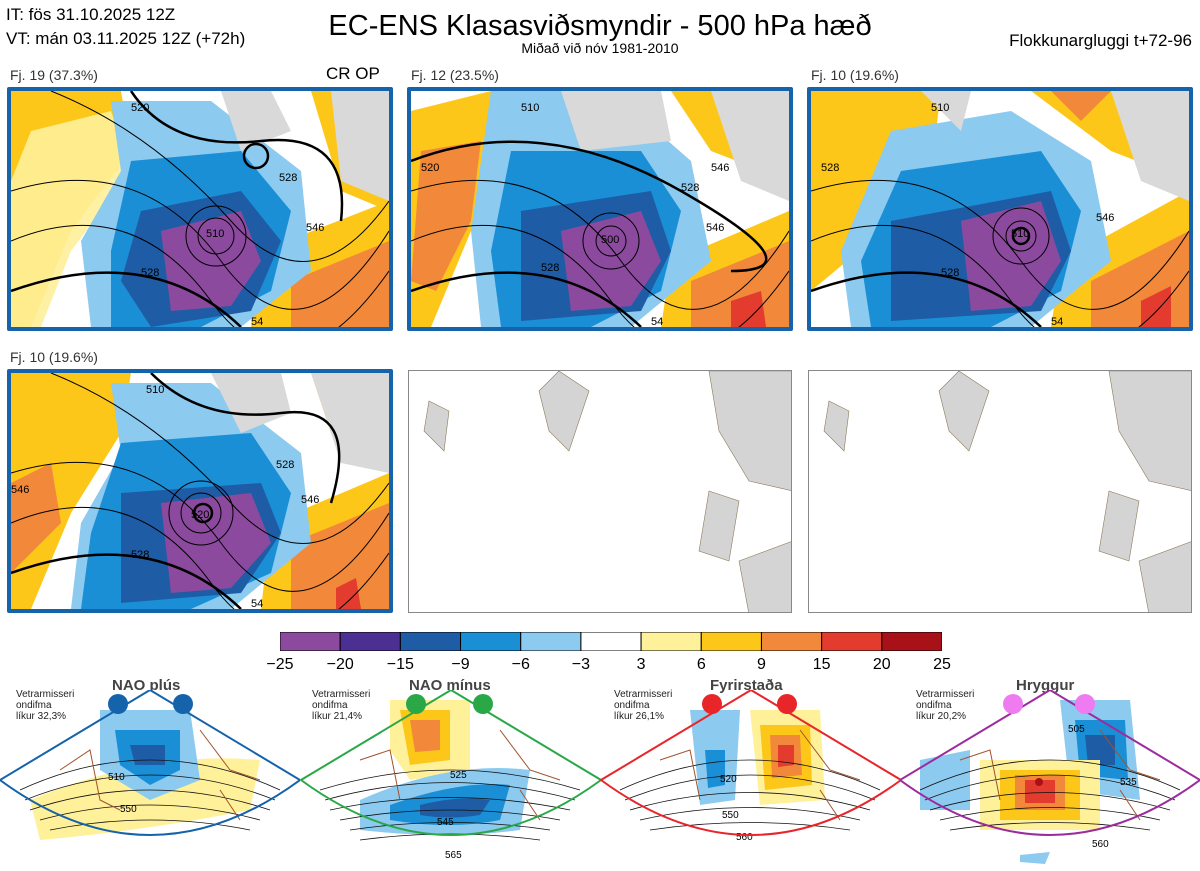 Image resolution: width=1200 pixels, height=871 pixels. I want to click on anomaly-colorbar, so click(611, 641).